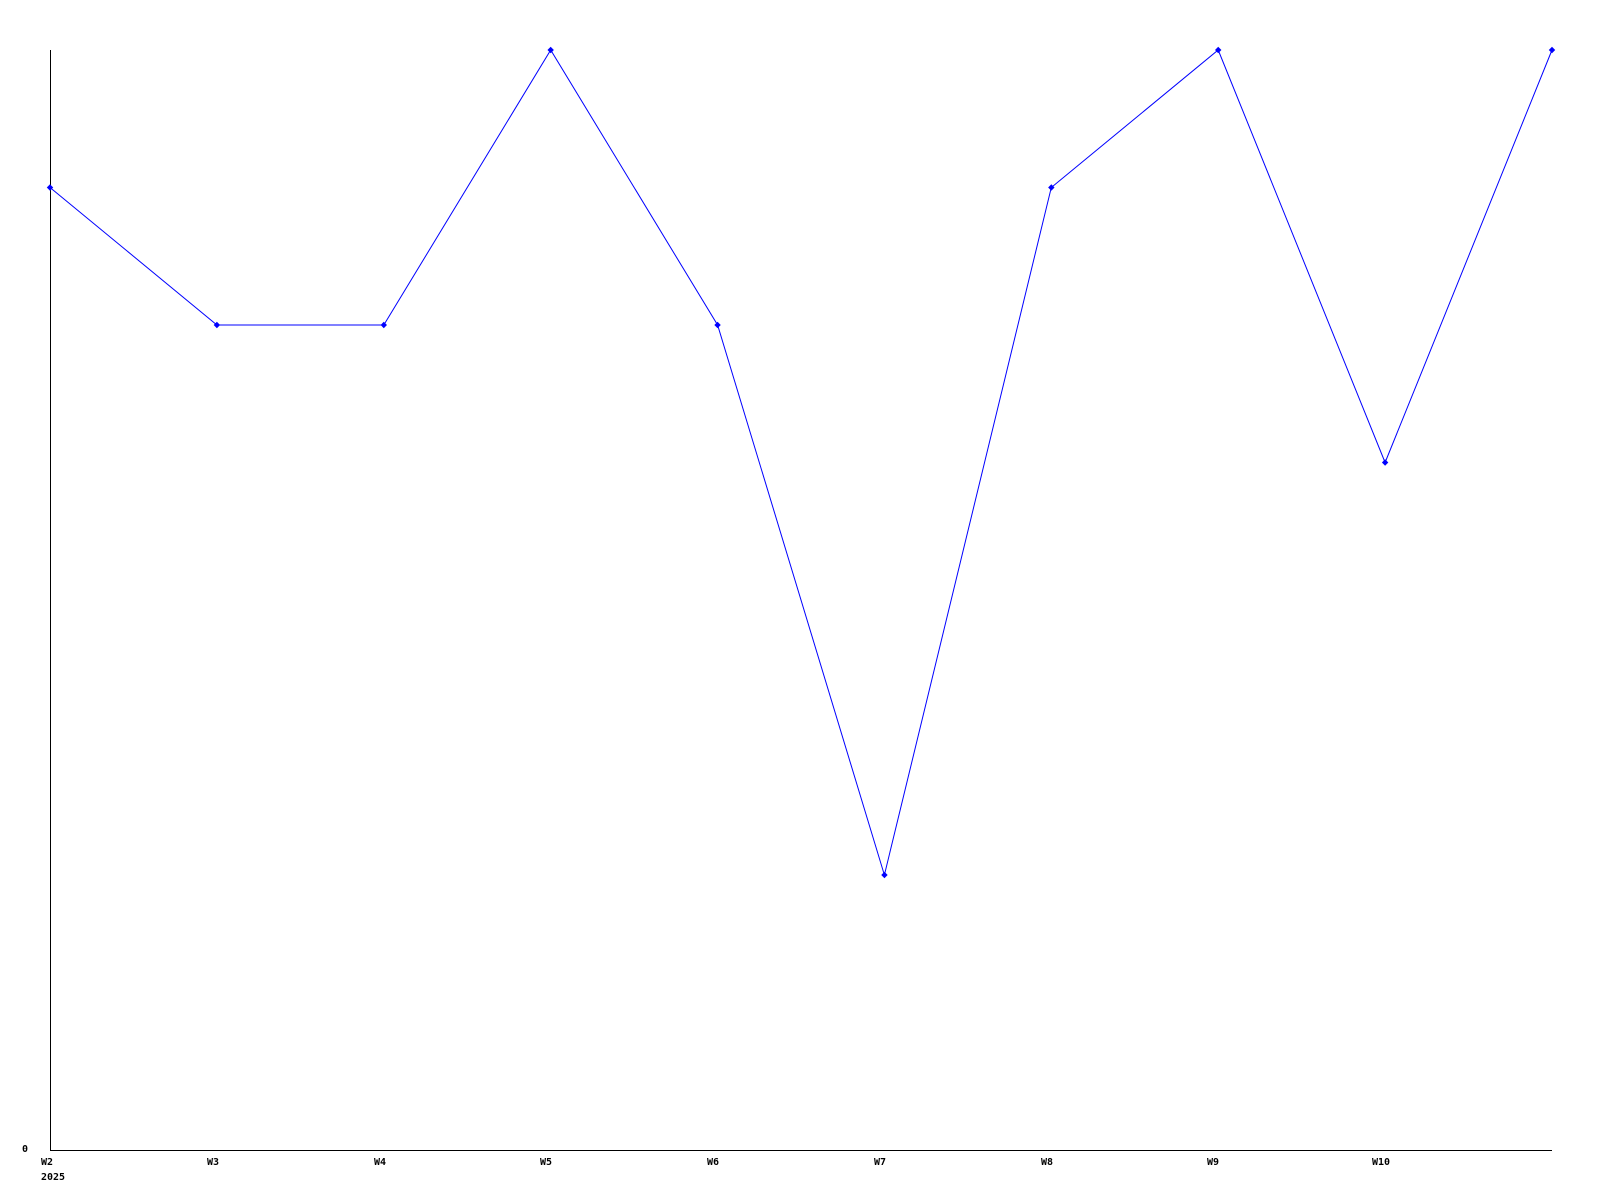  I want to click on x-tick-label-w8: W8, so click(1047, 1162).